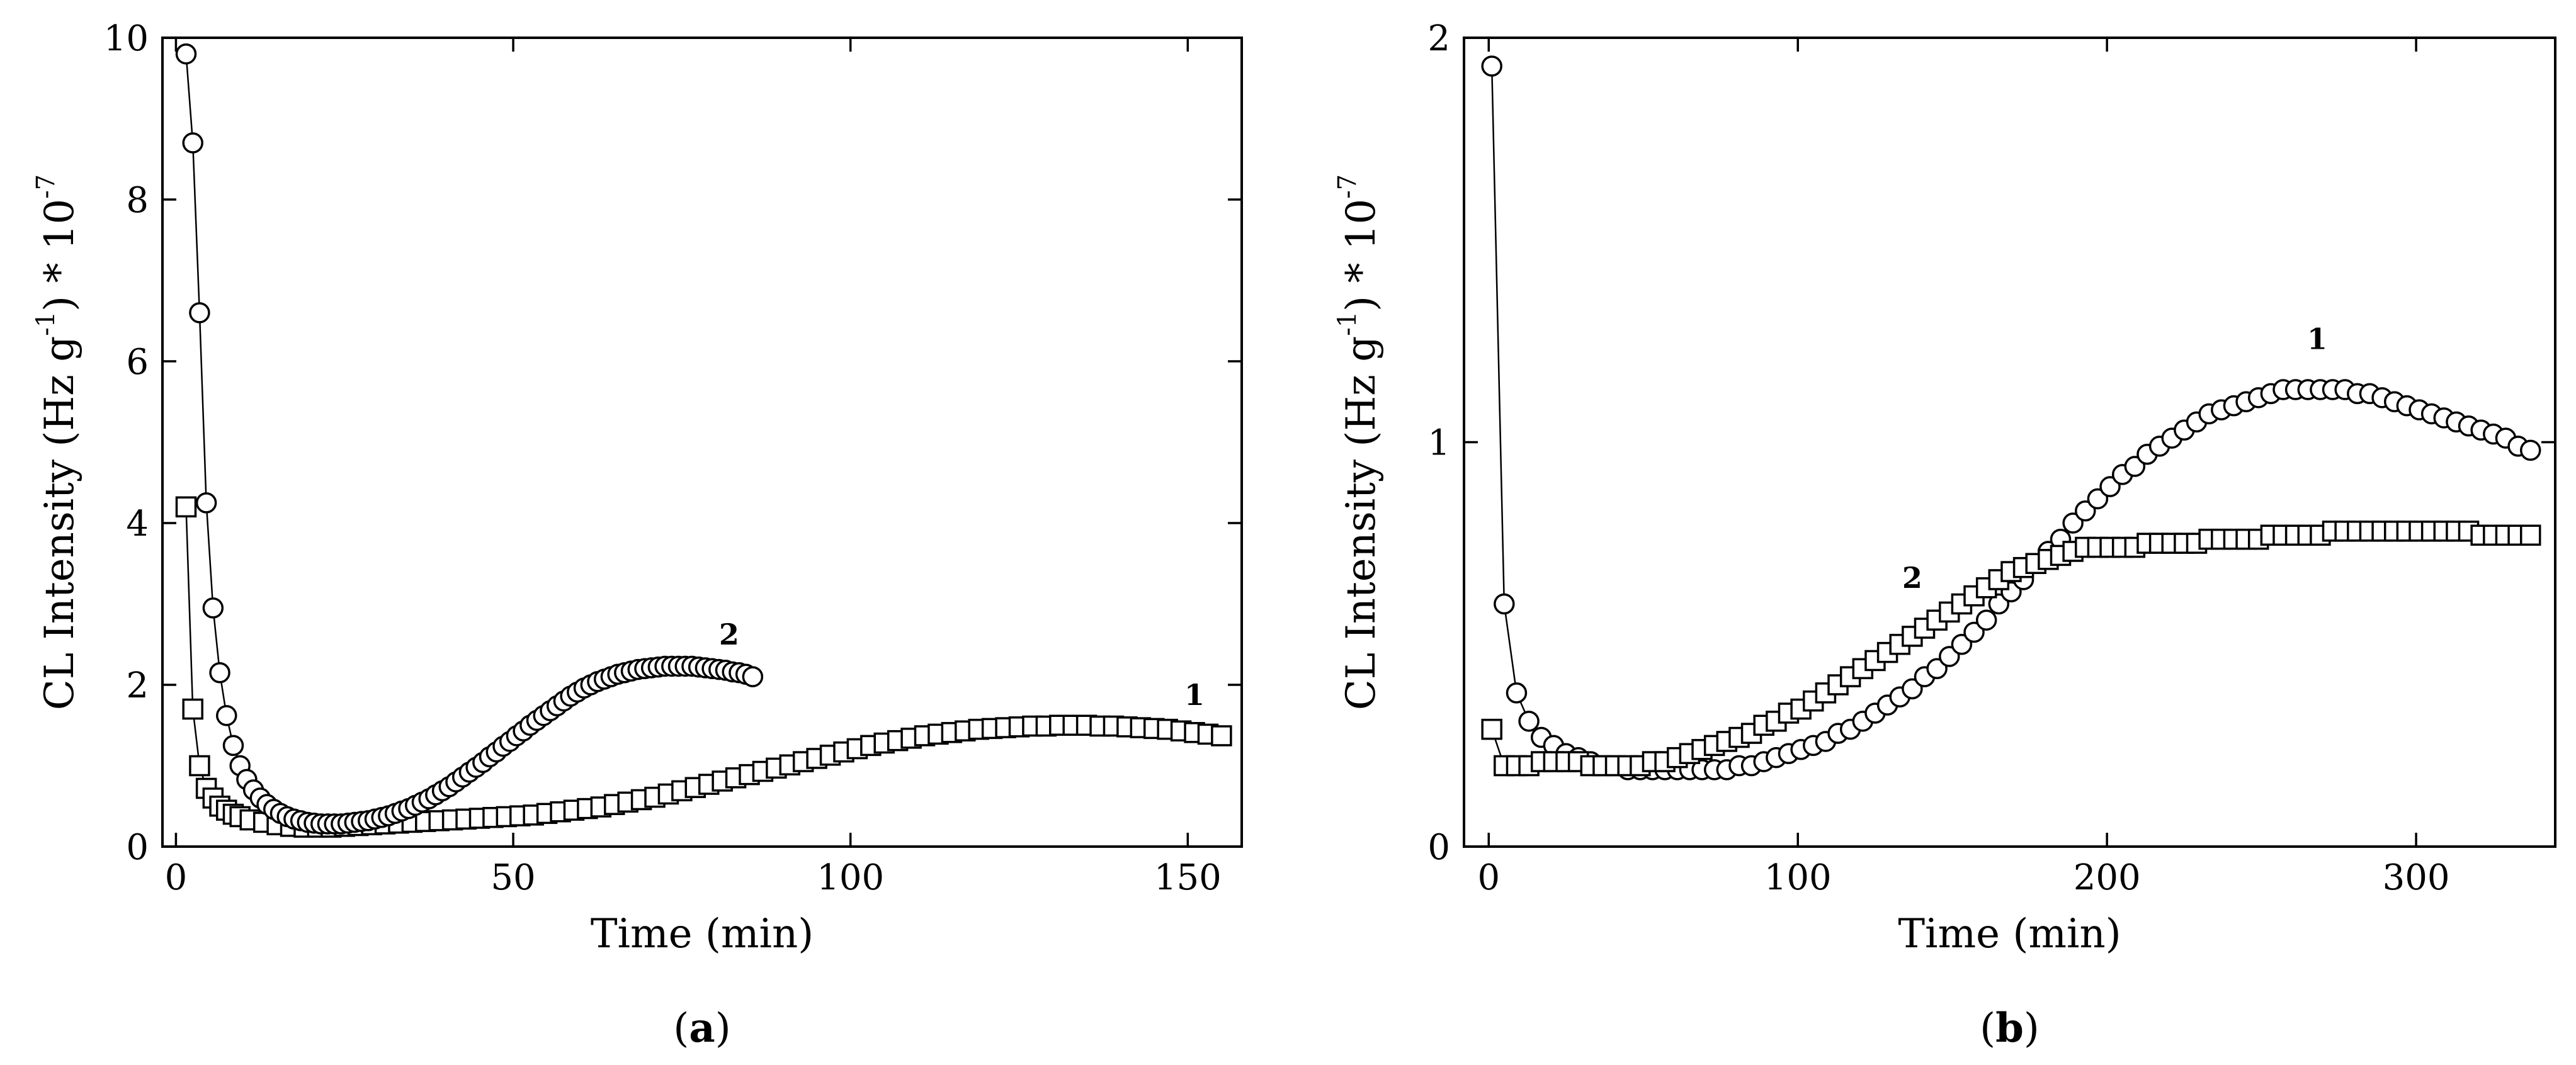  What do you see at coordinates (703, 667) in the screenshot?
I see `series-1: 1` at bounding box center [703, 667].